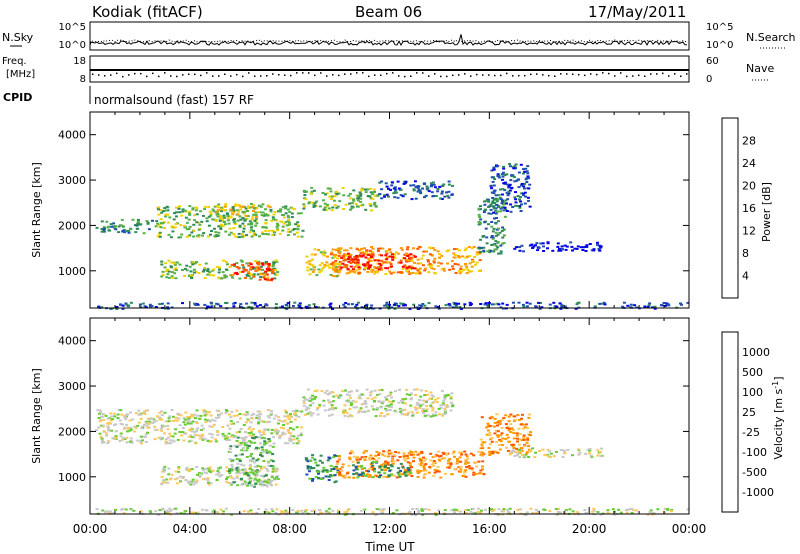 The image size is (800, 554). Describe the element at coordinates (389, 529) in the screenshot. I see `time-tick-label: 12:00` at that location.